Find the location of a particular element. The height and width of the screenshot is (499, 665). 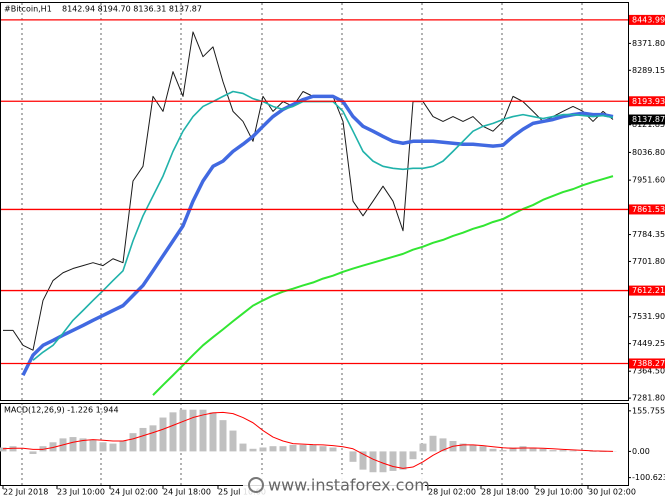

level-label: 7861.53 is located at coordinates (648, 209).